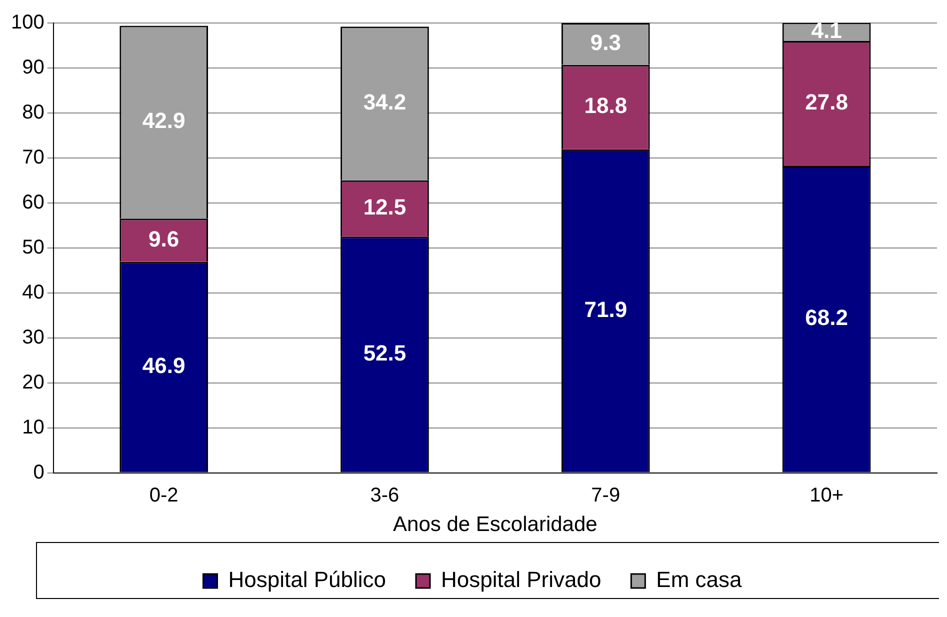 This screenshot has height=617, width=947. What do you see at coordinates (164, 365) in the screenshot?
I see `data-label: 46.9` at bounding box center [164, 365].